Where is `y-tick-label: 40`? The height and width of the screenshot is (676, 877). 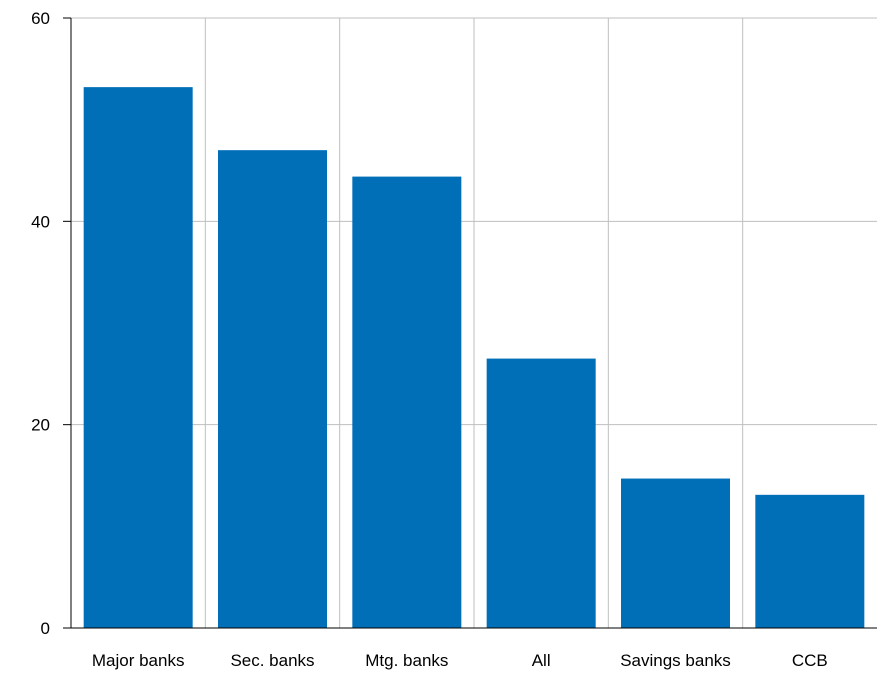 y-tick-label: 40 is located at coordinates (40, 221).